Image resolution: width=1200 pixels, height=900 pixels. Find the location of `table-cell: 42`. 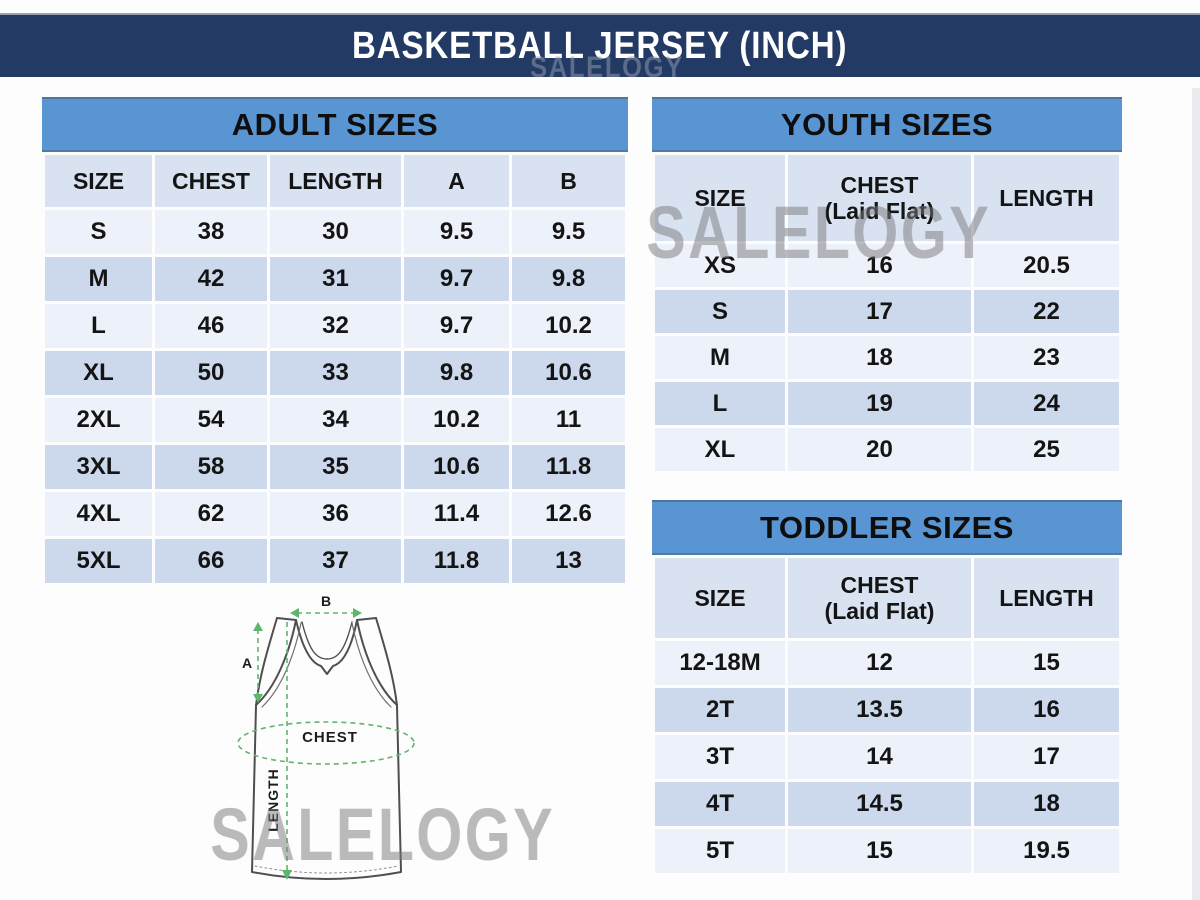

table-cell: 42 is located at coordinates (211, 279).